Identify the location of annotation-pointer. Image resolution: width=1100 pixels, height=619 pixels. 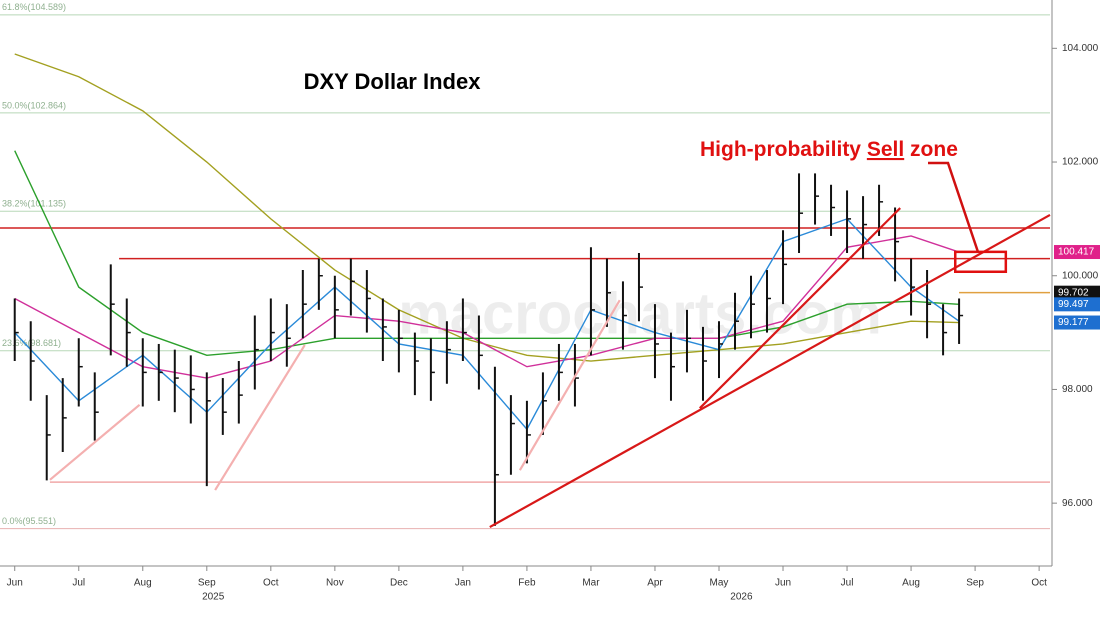
(954, 207).